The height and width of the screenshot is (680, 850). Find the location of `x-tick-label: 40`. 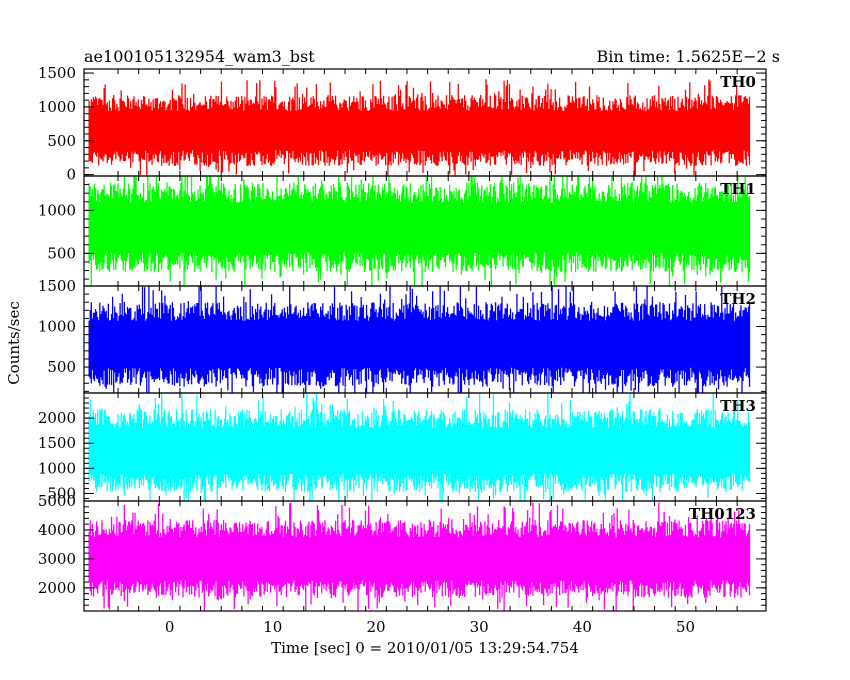

x-tick-label: 40 is located at coordinates (582, 627).